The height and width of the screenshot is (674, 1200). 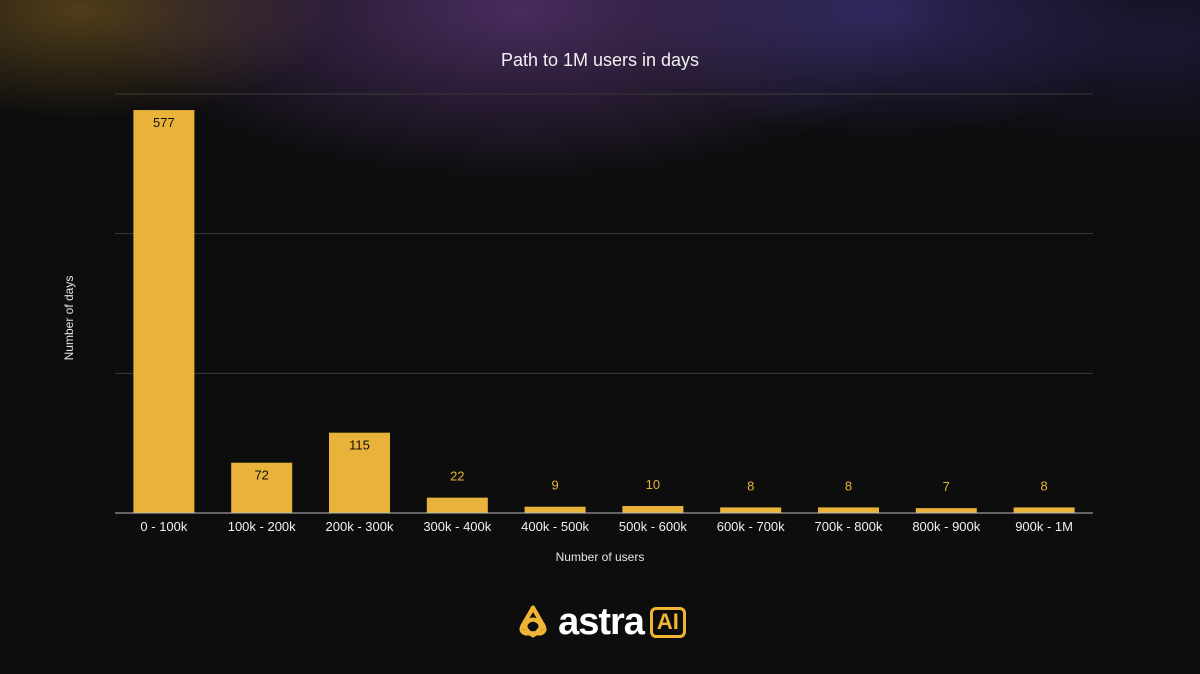 I want to click on data-label: 22, so click(x=457, y=476).